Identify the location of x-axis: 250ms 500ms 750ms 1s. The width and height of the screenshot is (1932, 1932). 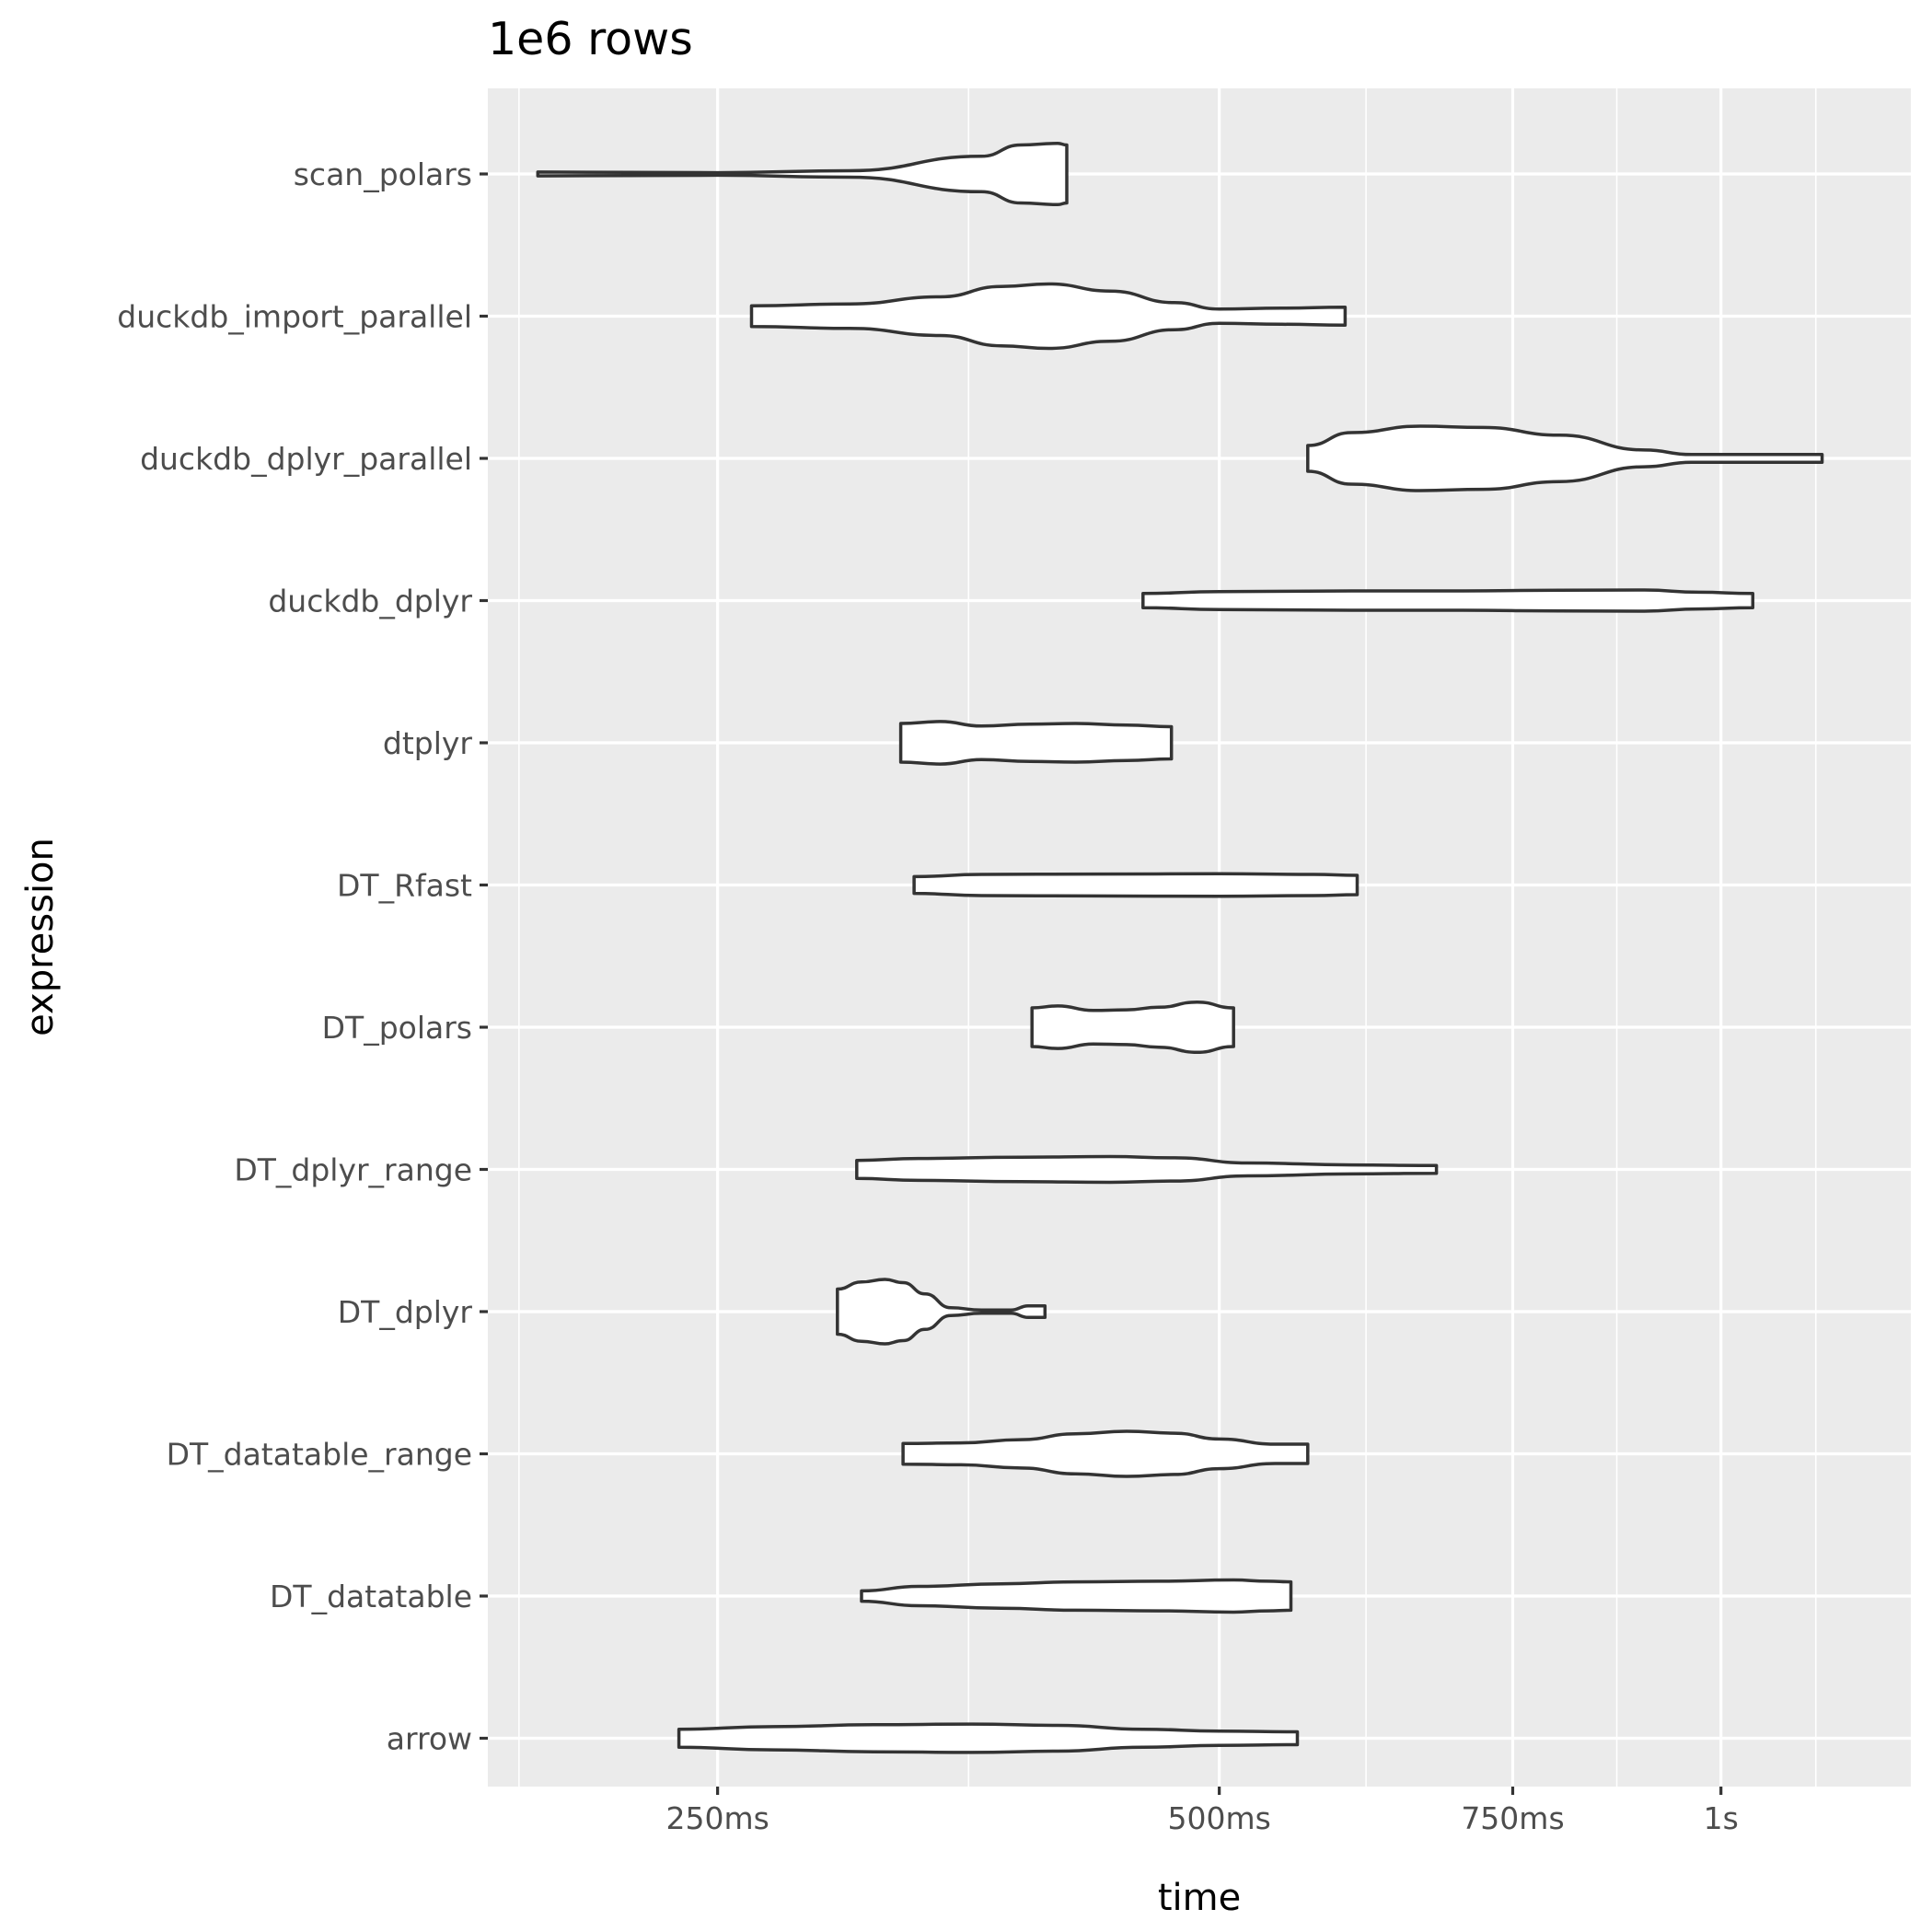
(1202, 1812).